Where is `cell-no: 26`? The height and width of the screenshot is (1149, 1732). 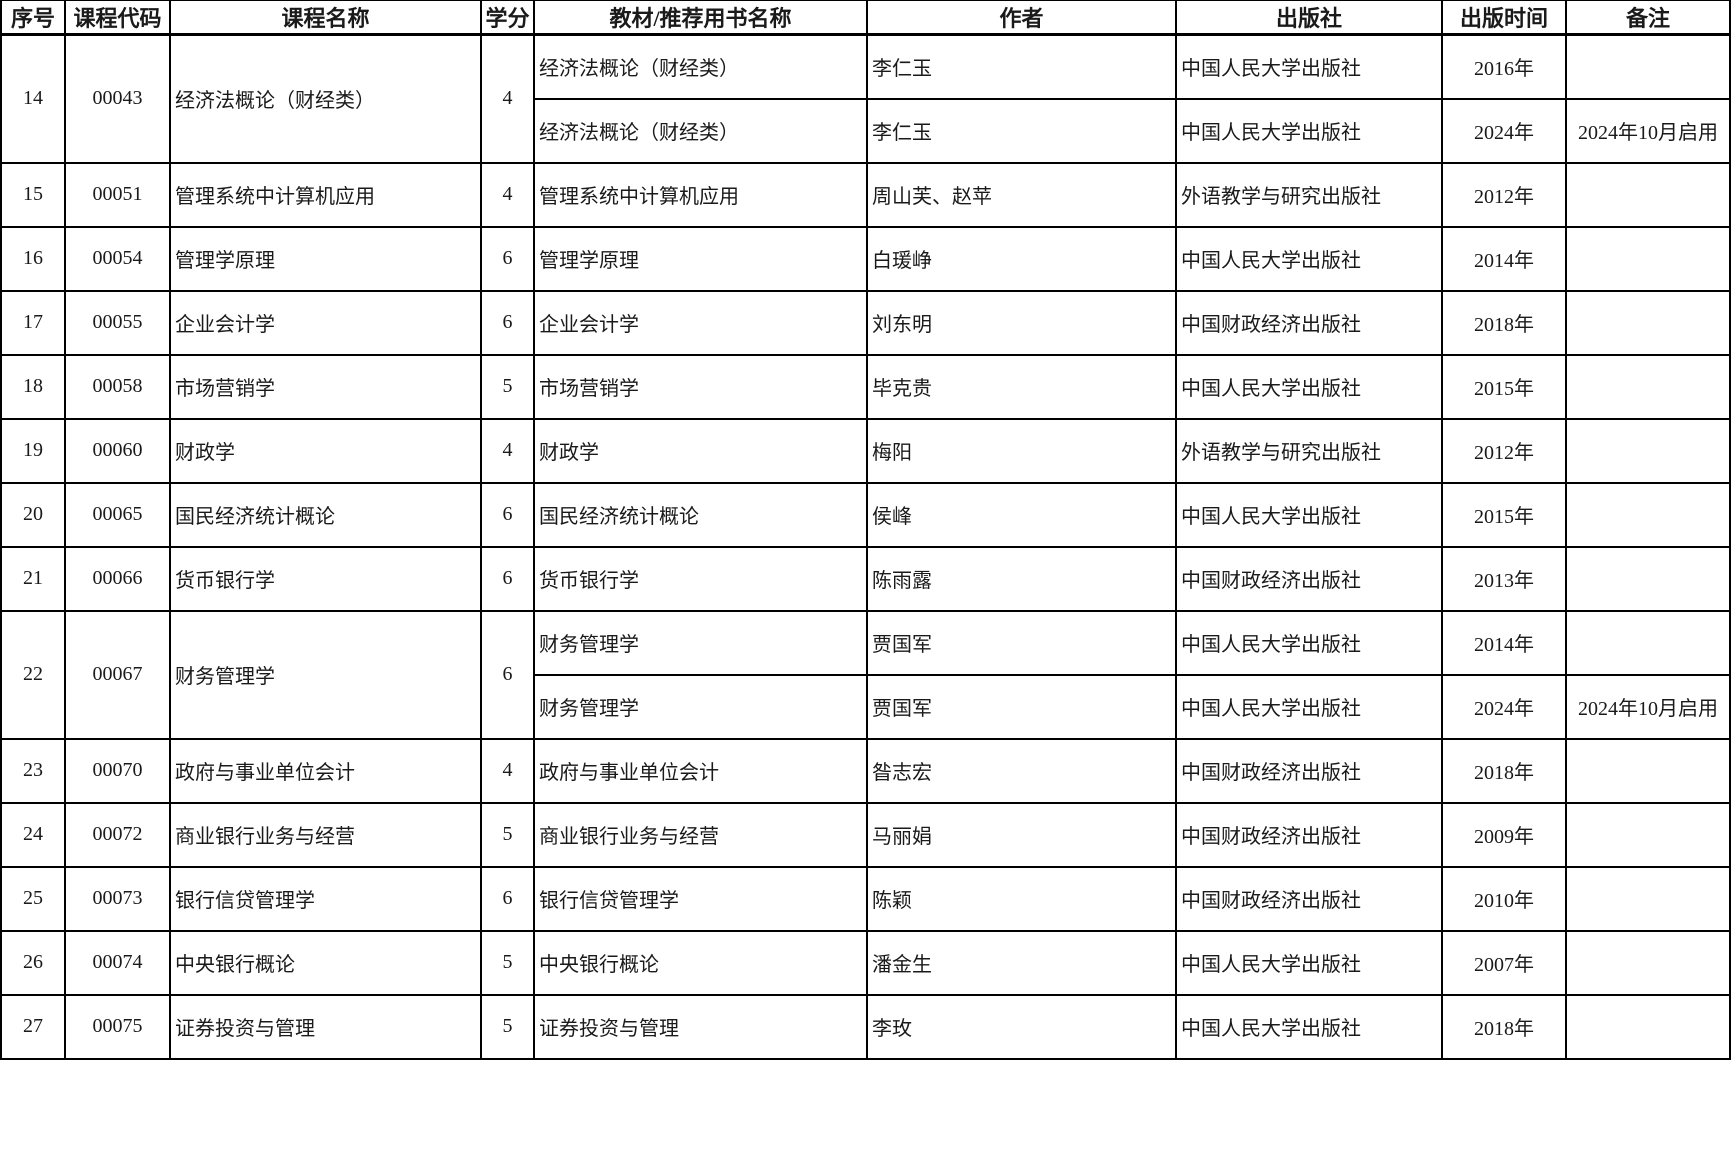 cell-no: 26 is located at coordinates (33, 962).